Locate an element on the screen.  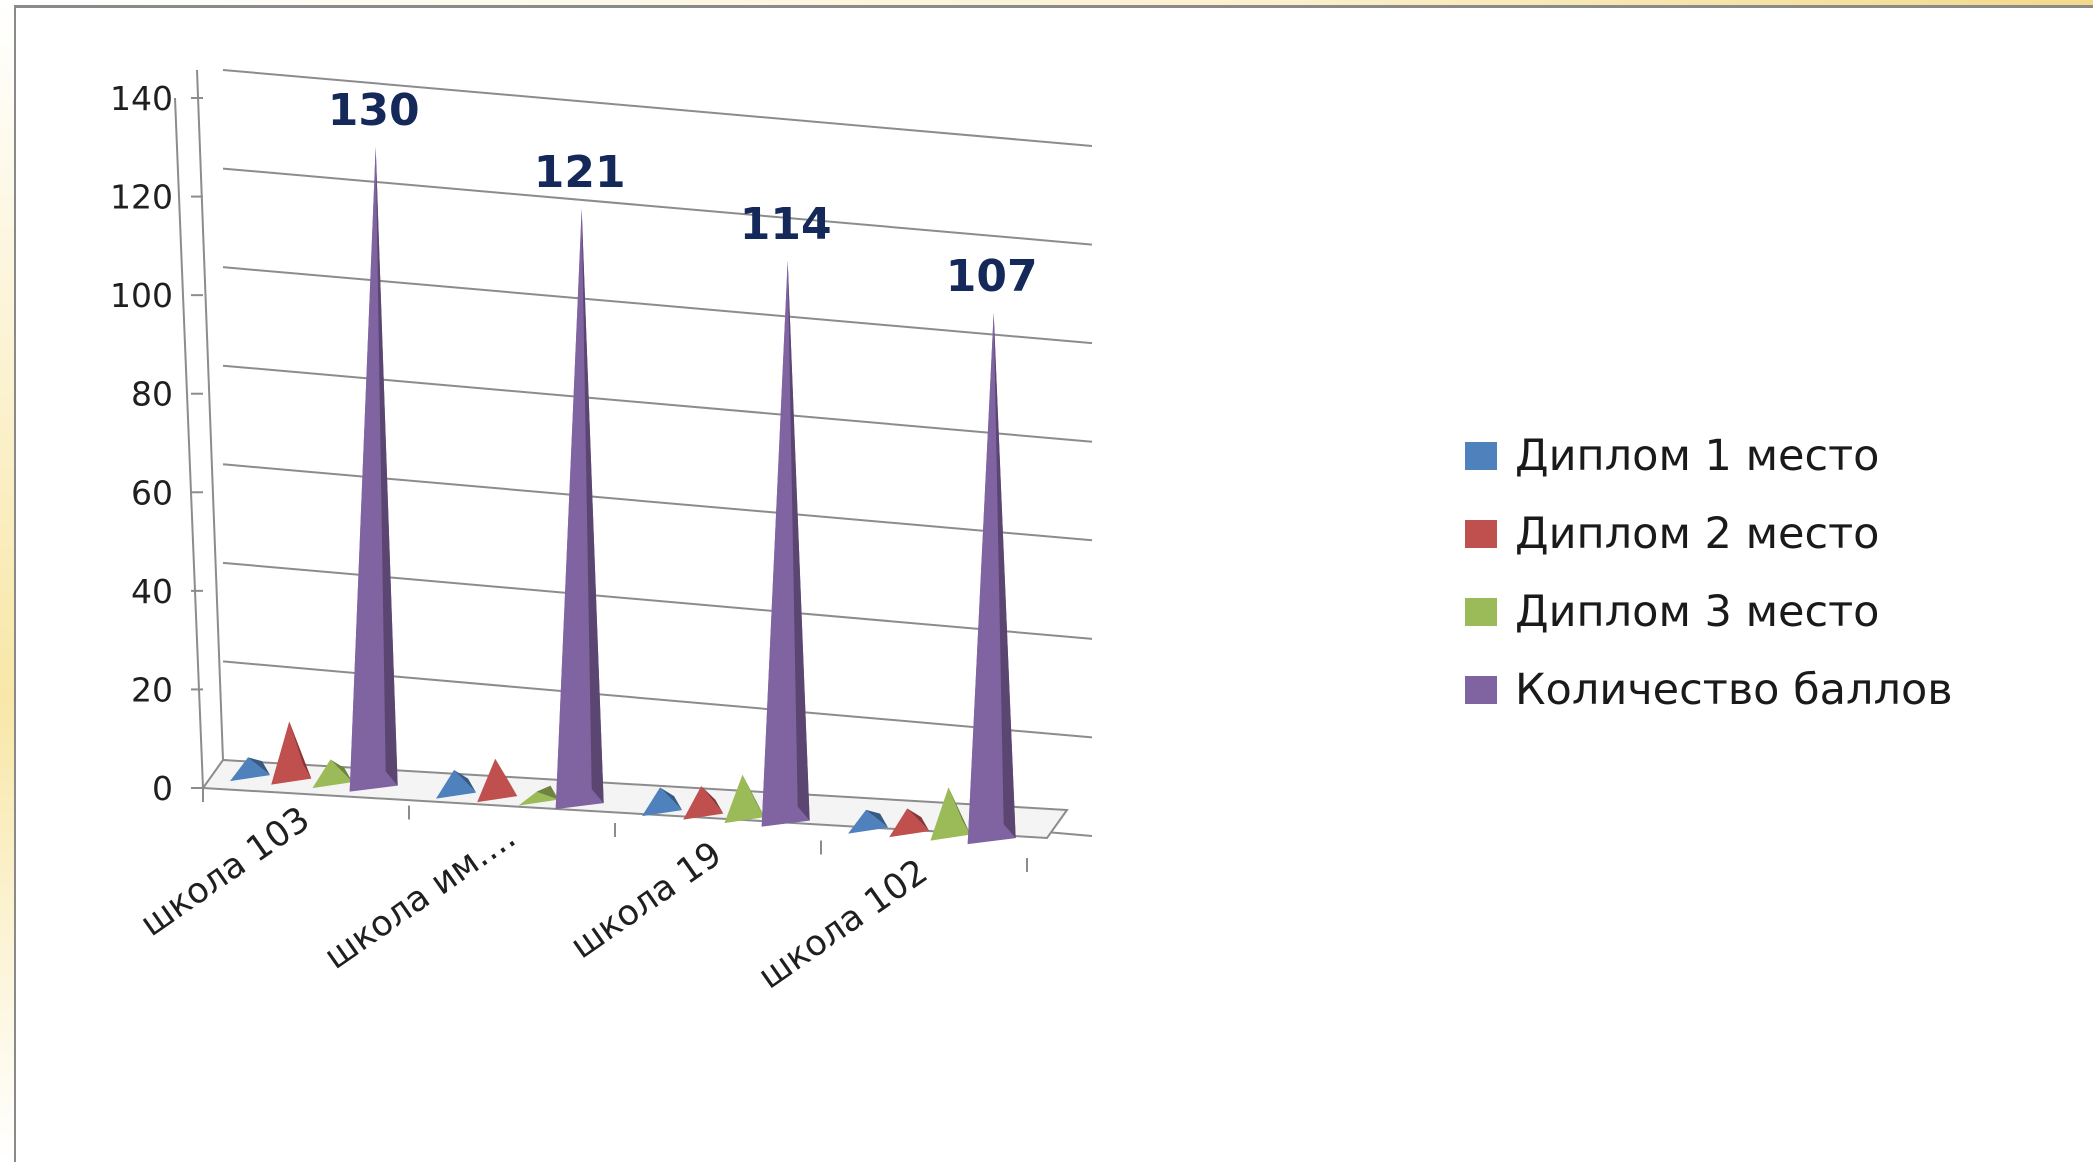
legend-label: Диплом 3 место is located at coordinates (1697, 612).